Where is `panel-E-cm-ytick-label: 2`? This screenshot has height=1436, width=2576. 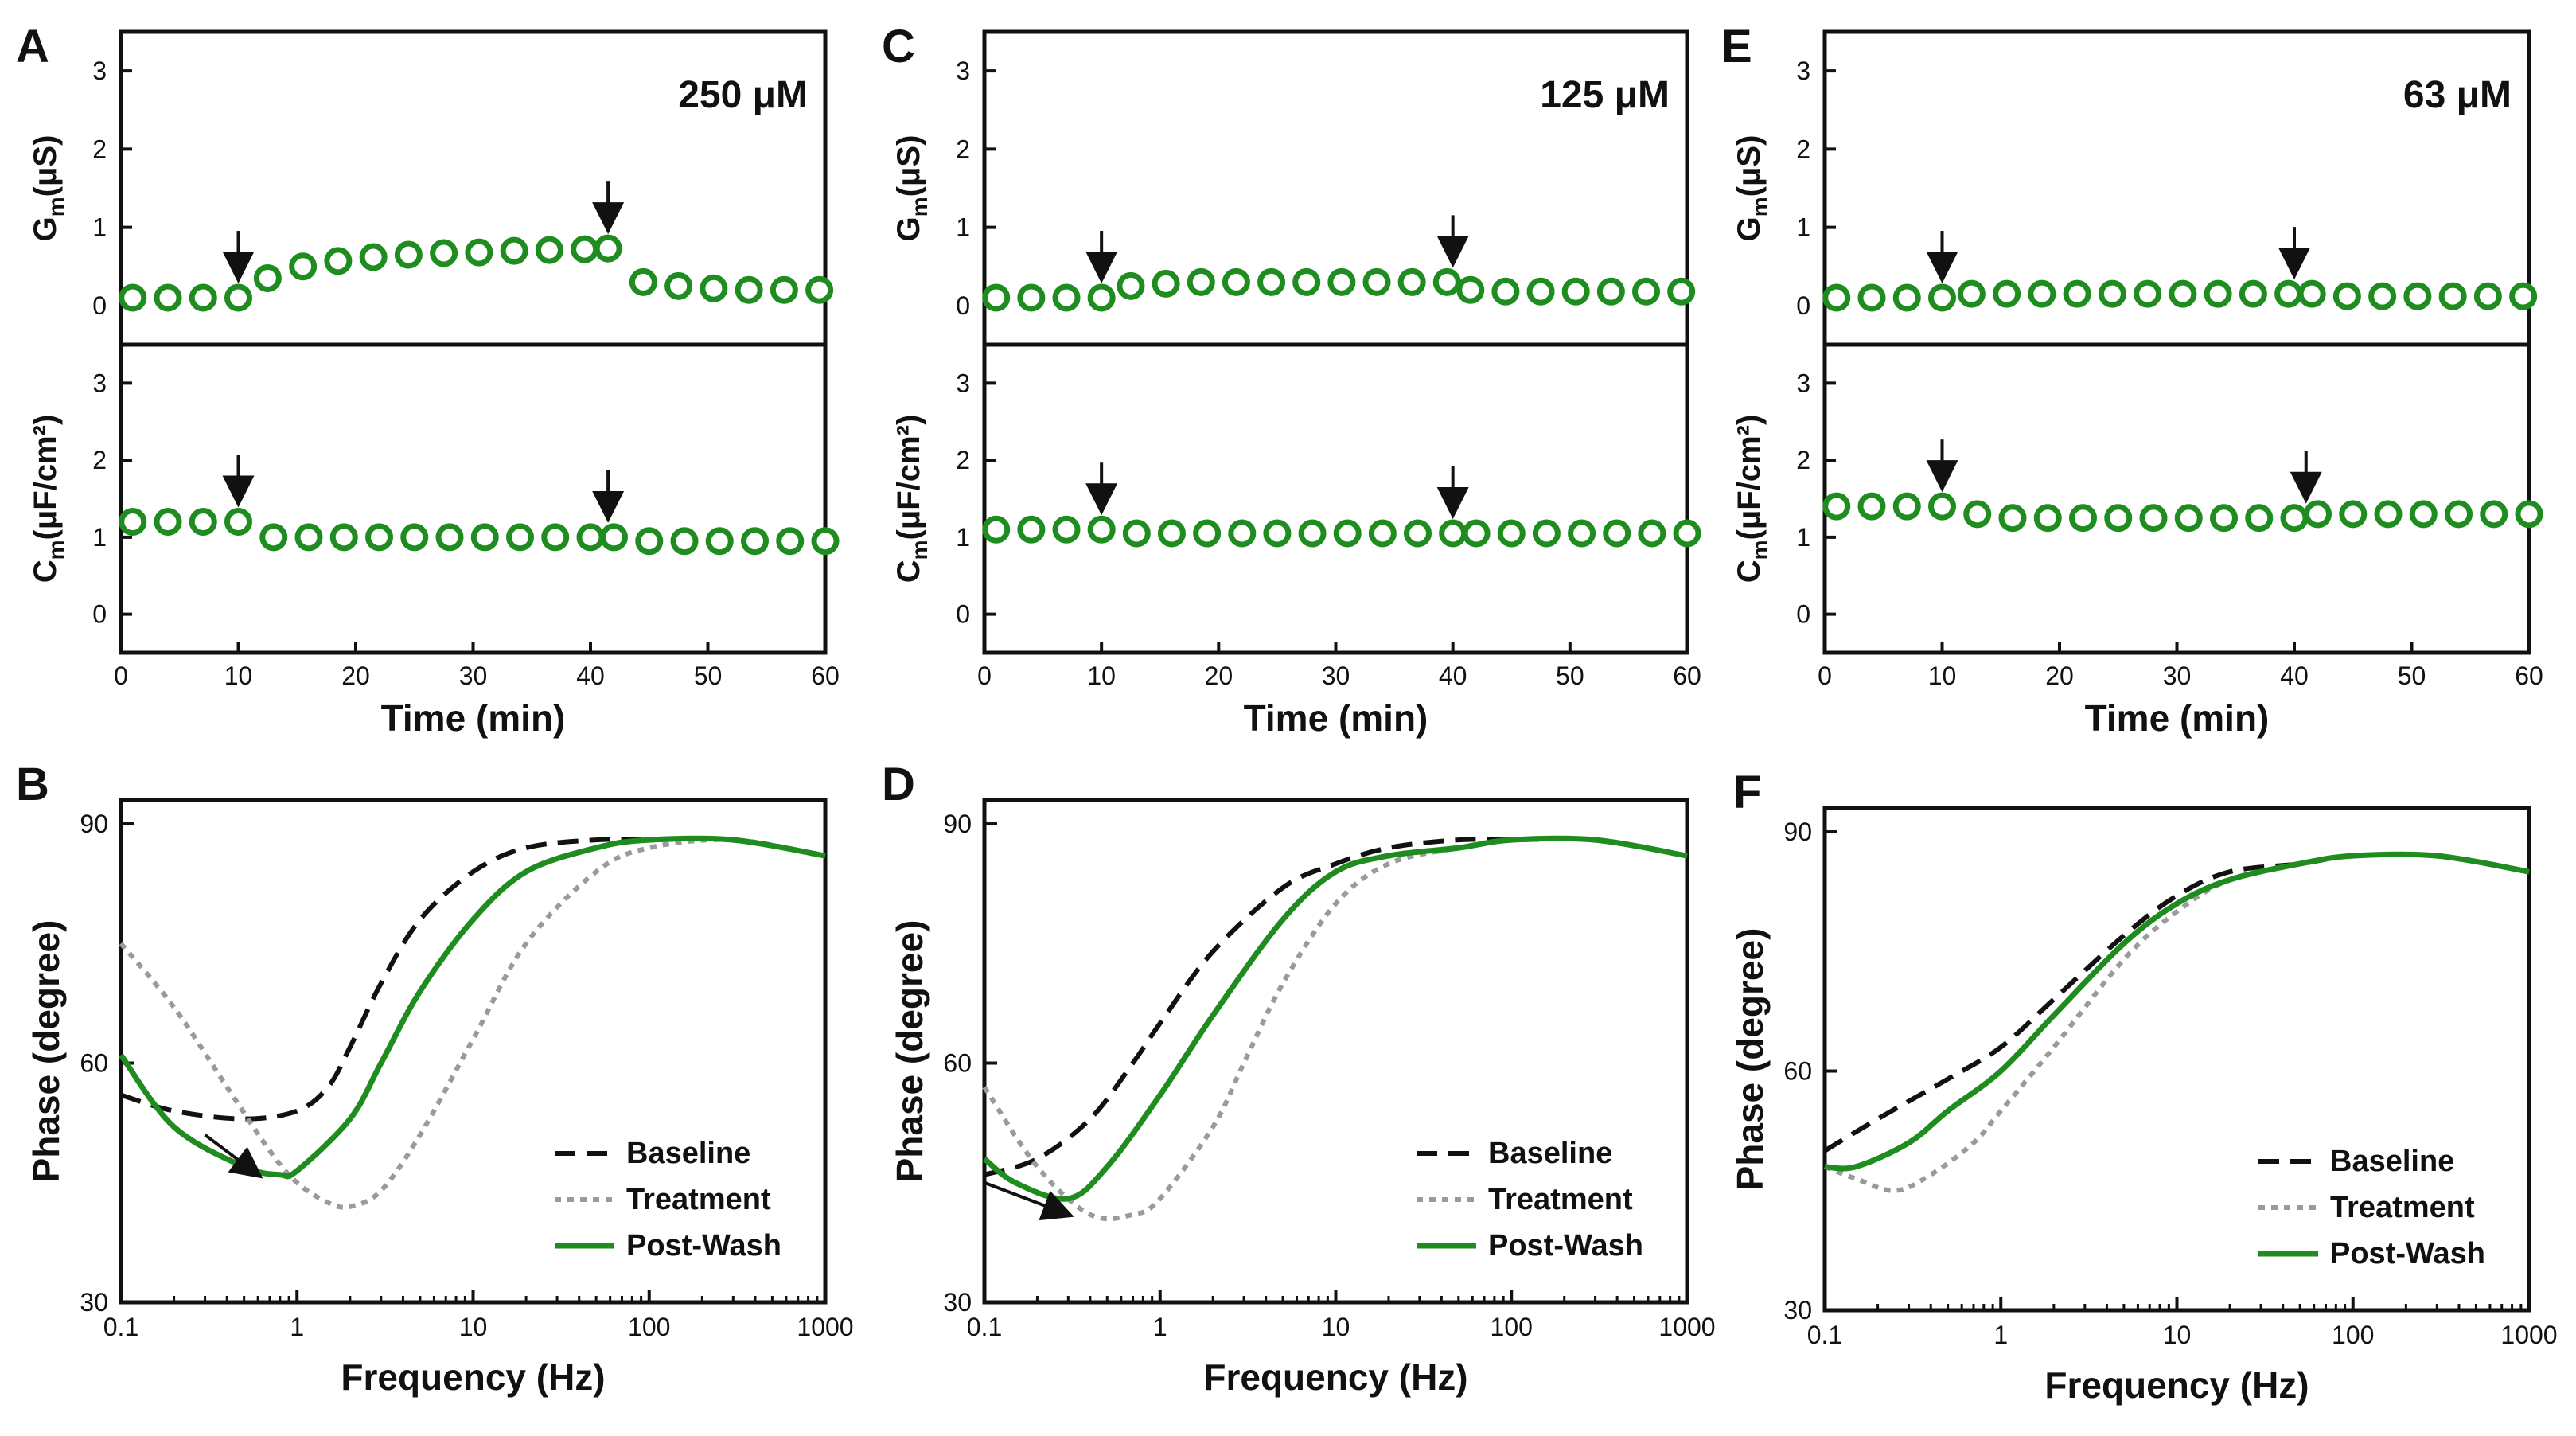 panel-E-cm-ytick-label: 2 is located at coordinates (1803, 460).